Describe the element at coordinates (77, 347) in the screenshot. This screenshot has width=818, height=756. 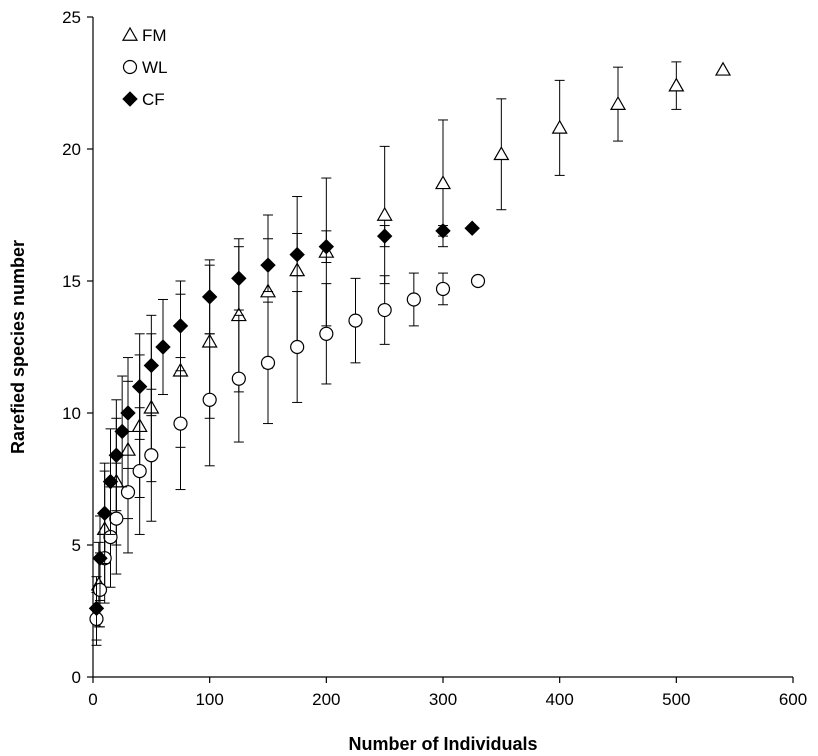
I see `y-axis-ticks: 0 5 10 15 20 25` at that location.